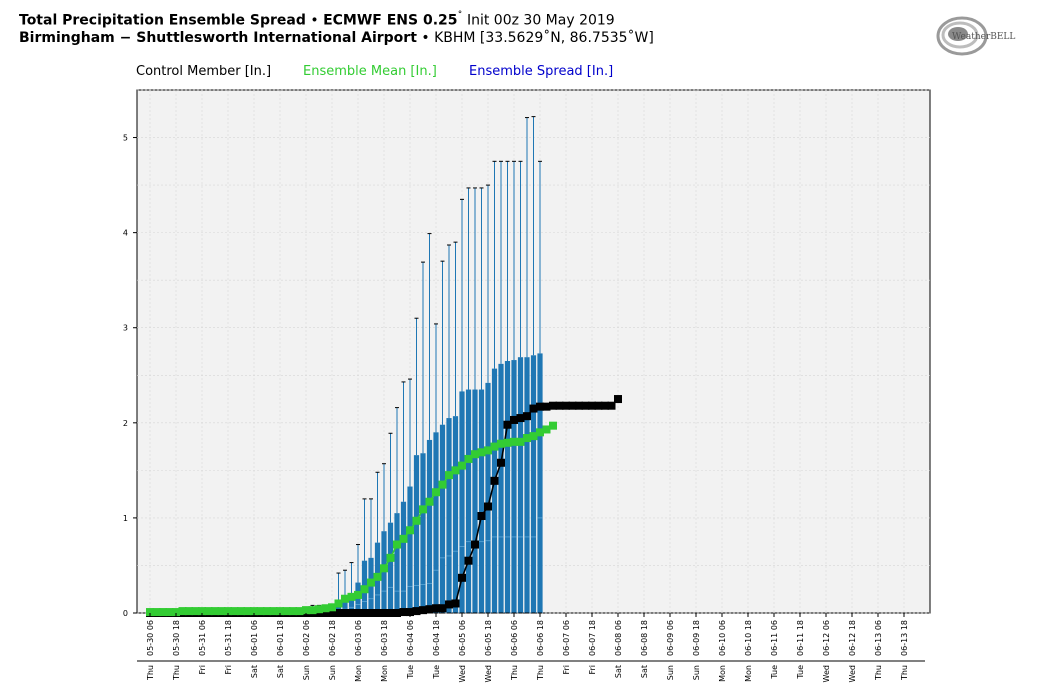  I want to click on x-day-label: Sun, so click(670, 672).